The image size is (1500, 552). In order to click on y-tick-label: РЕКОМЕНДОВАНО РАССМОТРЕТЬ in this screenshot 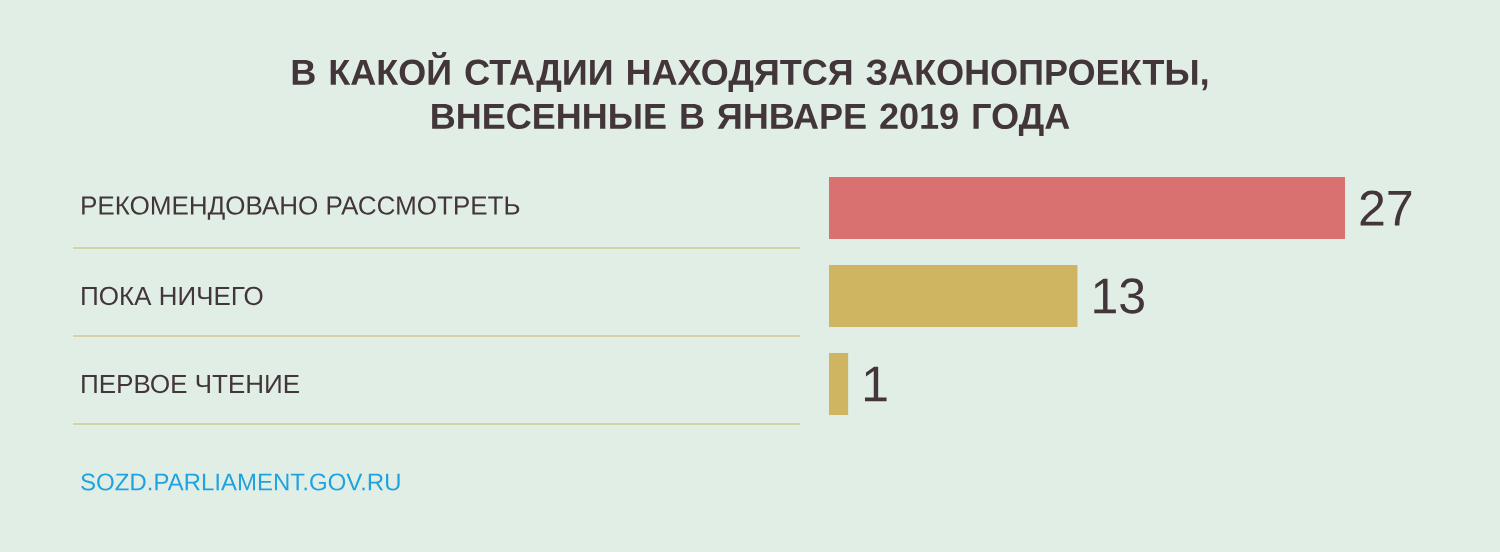, I will do `click(301, 208)`.